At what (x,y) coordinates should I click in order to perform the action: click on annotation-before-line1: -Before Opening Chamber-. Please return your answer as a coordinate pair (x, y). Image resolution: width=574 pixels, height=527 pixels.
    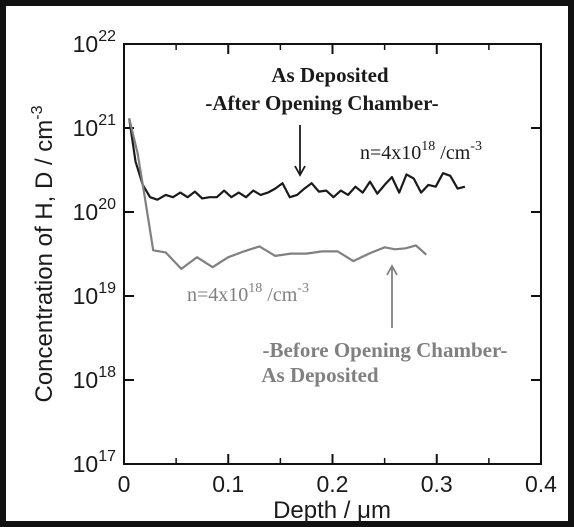
    Looking at the image, I should click on (385, 350).